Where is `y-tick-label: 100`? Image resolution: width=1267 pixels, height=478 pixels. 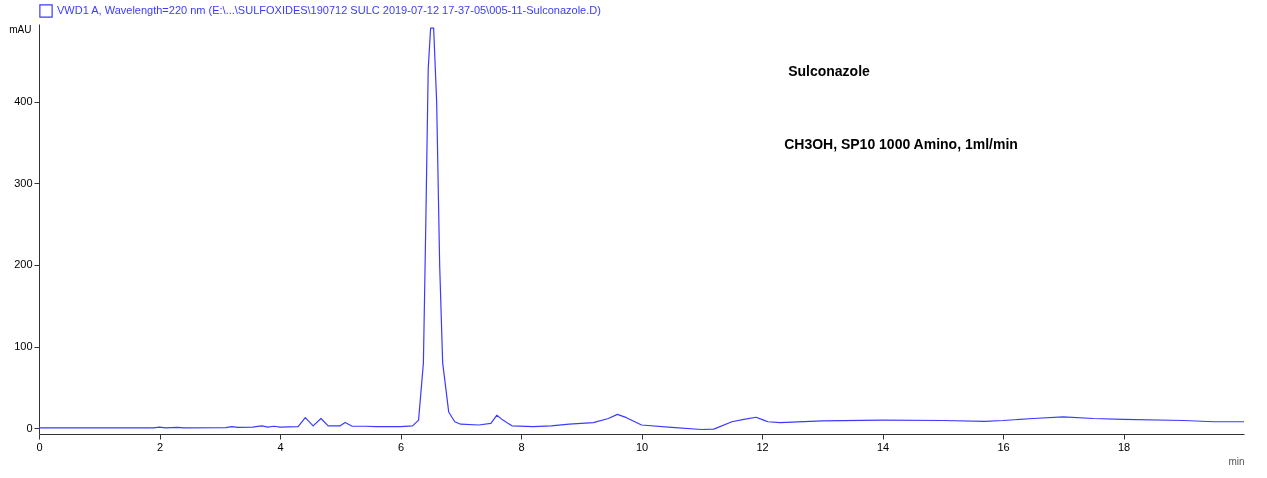
y-tick-label: 100 is located at coordinates (23, 346).